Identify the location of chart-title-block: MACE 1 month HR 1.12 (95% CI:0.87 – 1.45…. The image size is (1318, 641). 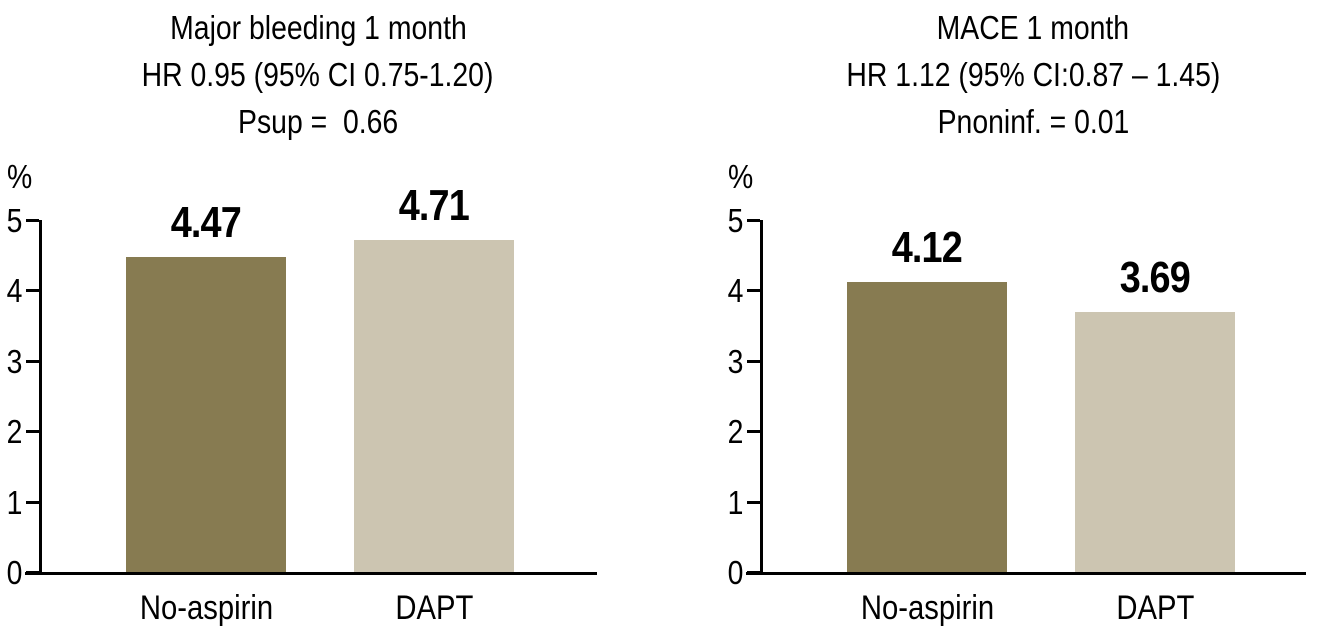
(1033, 74).